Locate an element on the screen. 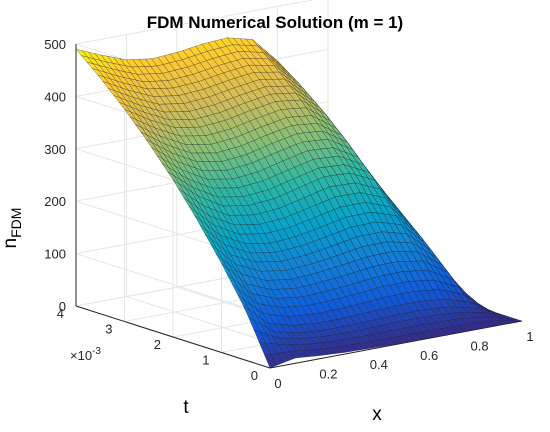 The image size is (550, 432). t-tick-label: 3 is located at coordinates (108, 329).